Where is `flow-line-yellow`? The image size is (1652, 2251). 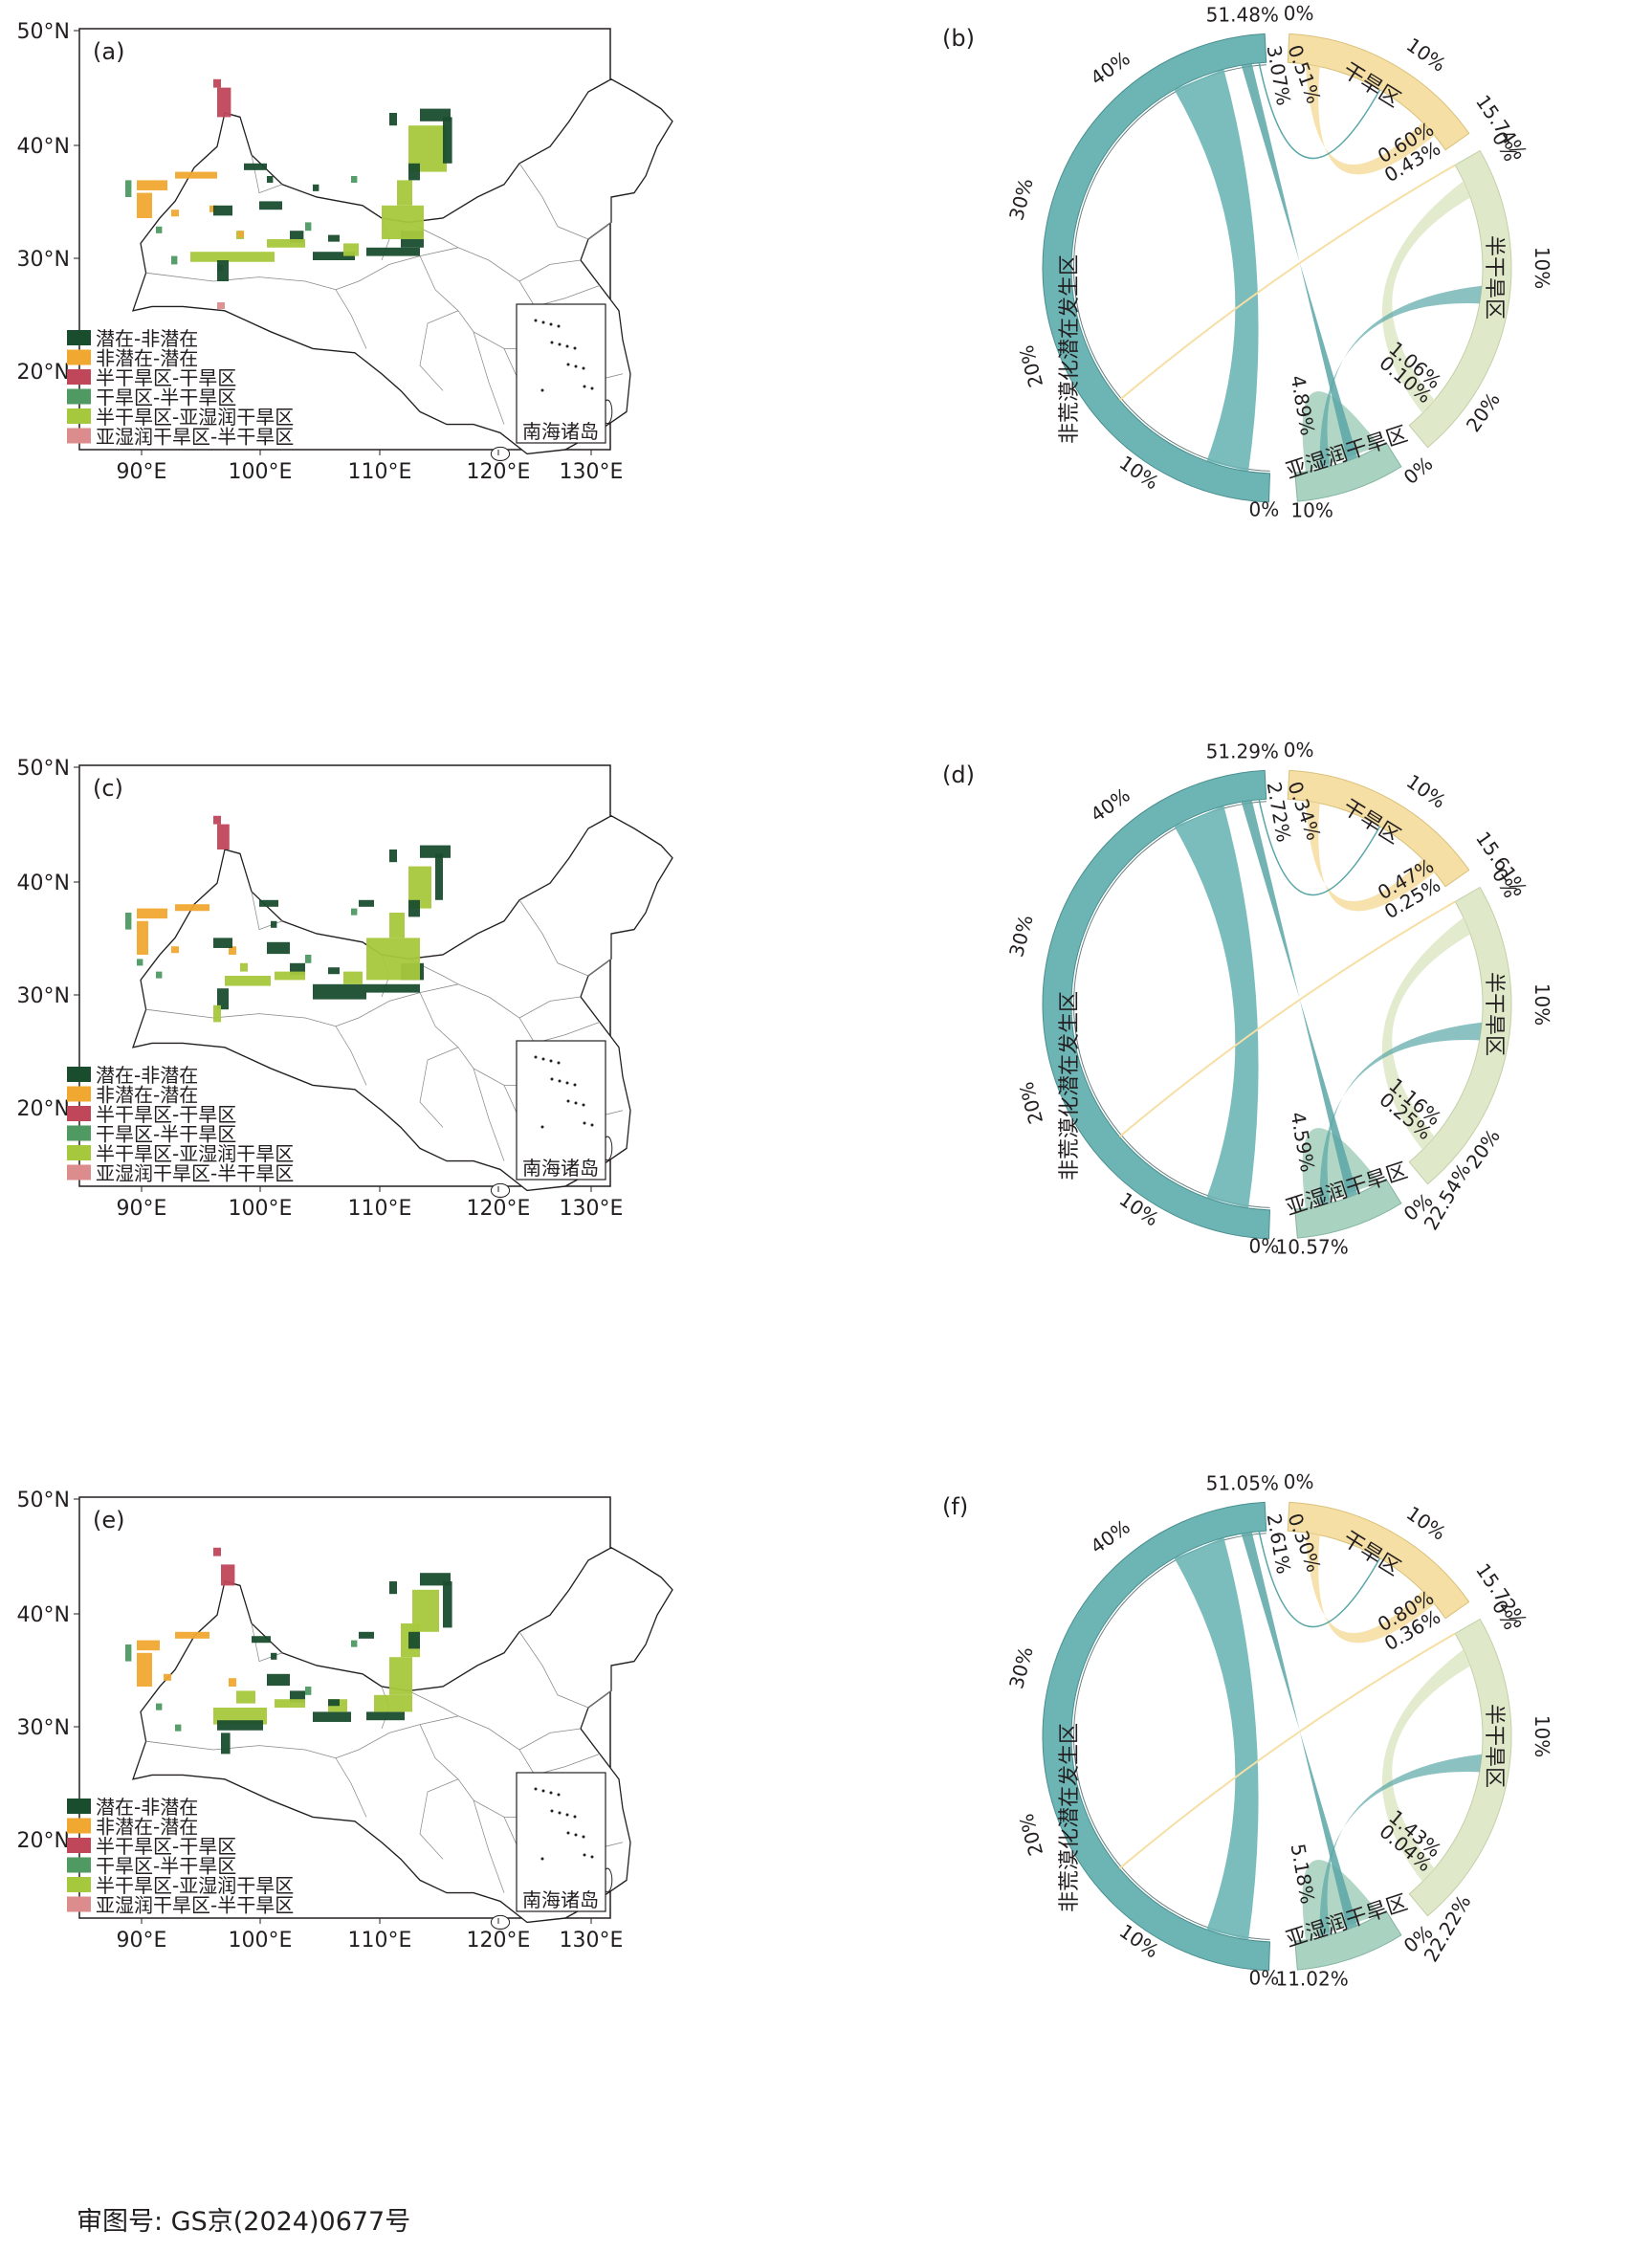
flow-line-yellow is located at coordinates (1287, 1750).